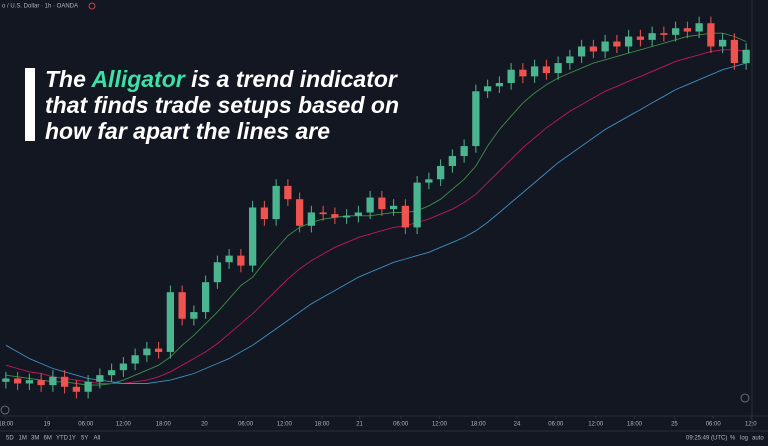 This screenshot has height=446, width=768. I want to click on overlay-line: The Alligator is a trend indicator, so click(221, 79).